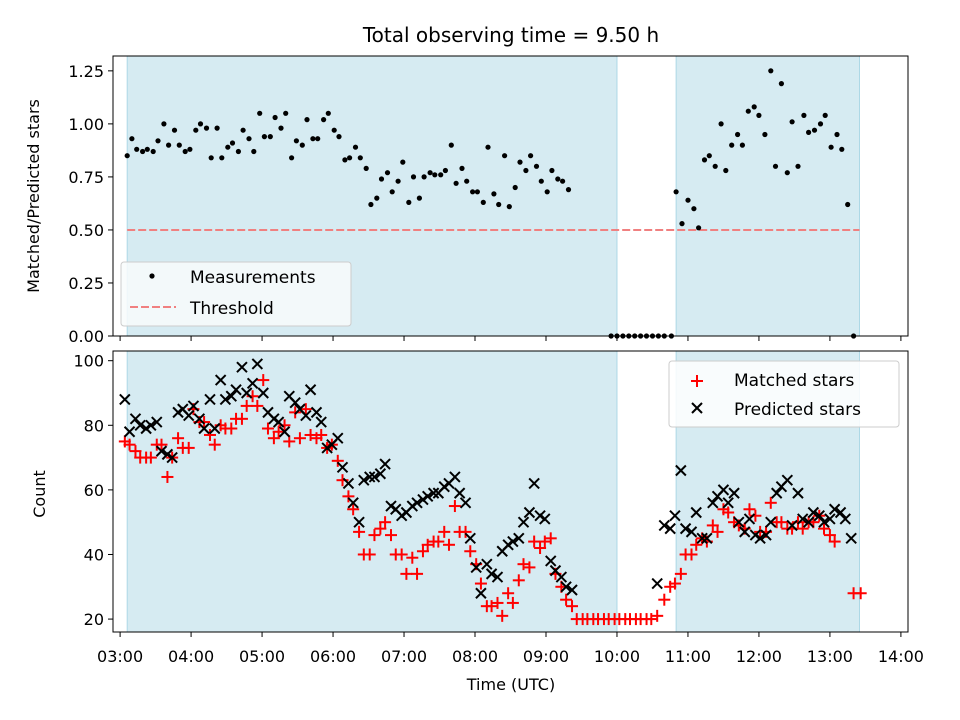 The height and width of the screenshot is (720, 960). What do you see at coordinates (39, 494) in the screenshot?
I see `bottom-y-axis-label: Count` at bounding box center [39, 494].